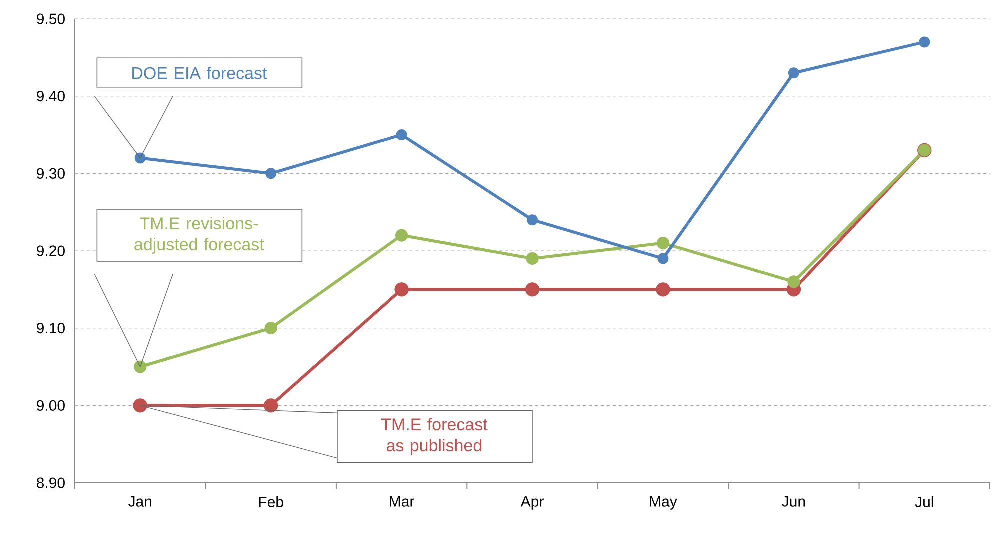  Describe the element at coordinates (51, 328) in the screenshot. I see `y-tick-label: 9.10` at that location.